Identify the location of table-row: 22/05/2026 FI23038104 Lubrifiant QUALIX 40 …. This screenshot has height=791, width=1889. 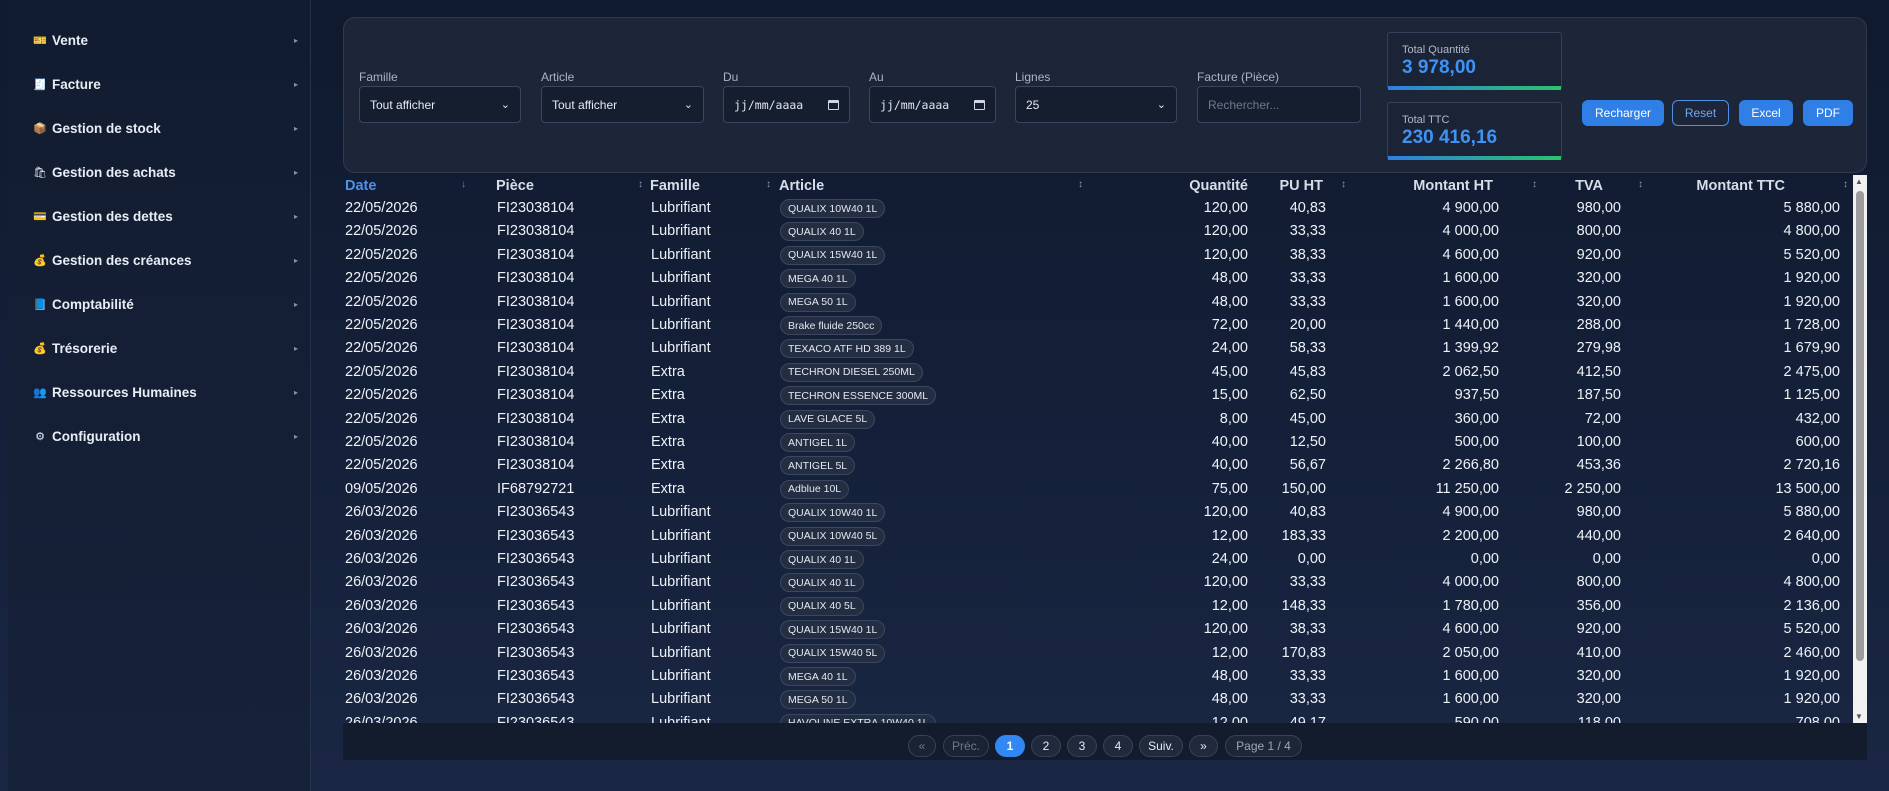
(1098, 232).